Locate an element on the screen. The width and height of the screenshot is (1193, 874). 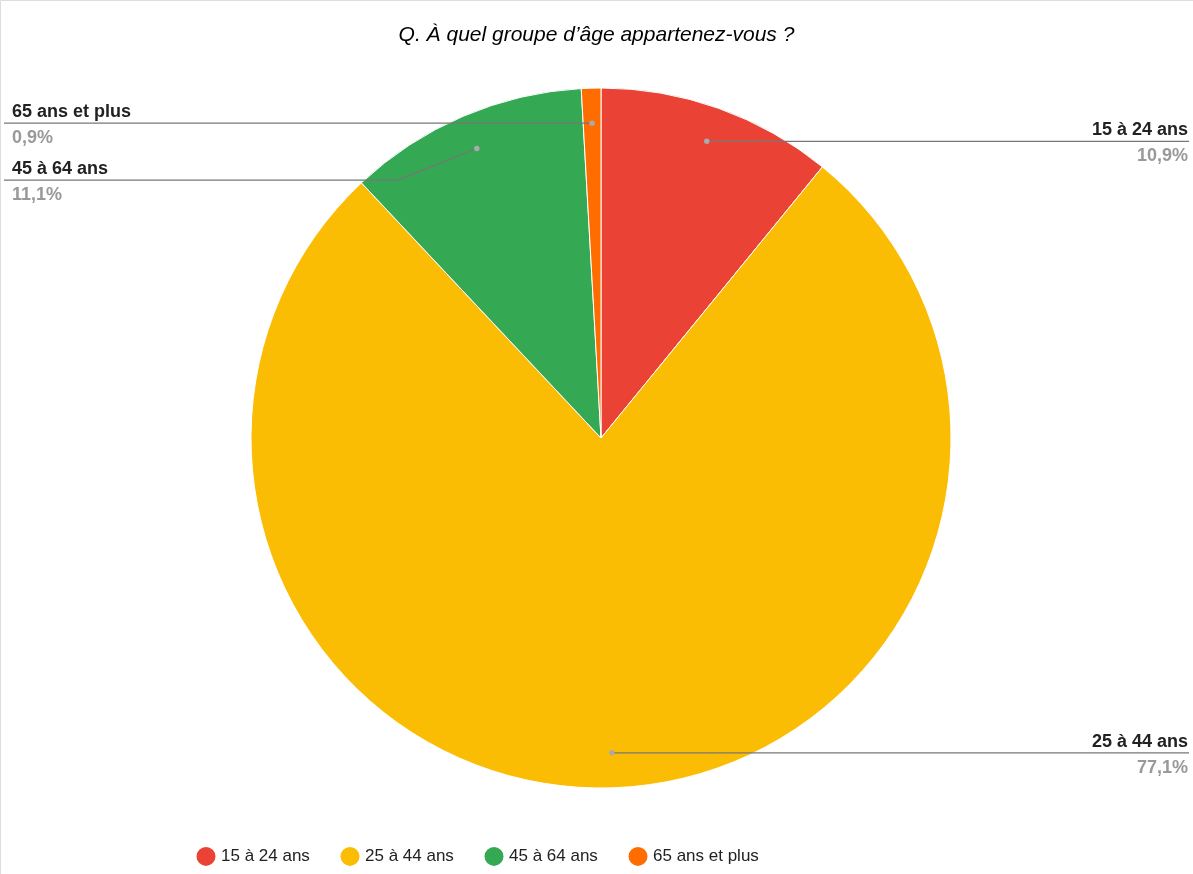
legend-label: 45 à 64 ans is located at coordinates (553, 856).